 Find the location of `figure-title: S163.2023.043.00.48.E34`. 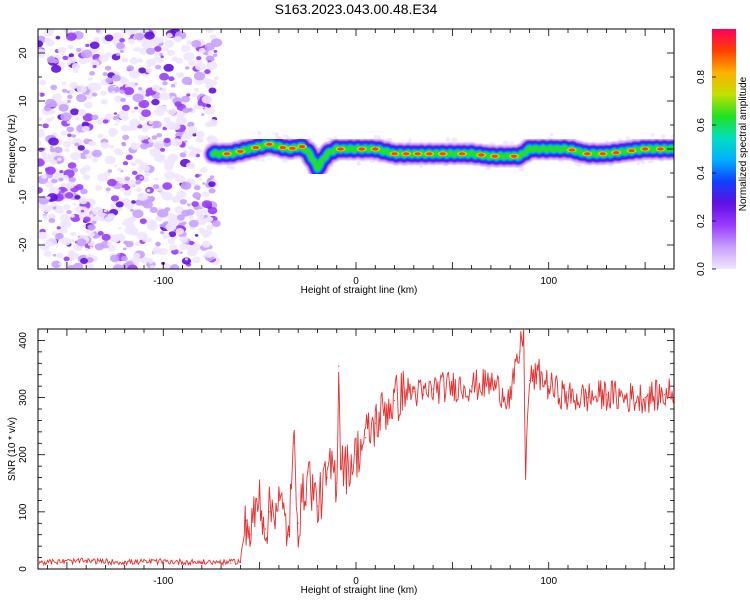

figure-title: S163.2023.043.00.48.E34 is located at coordinates (356, 9).